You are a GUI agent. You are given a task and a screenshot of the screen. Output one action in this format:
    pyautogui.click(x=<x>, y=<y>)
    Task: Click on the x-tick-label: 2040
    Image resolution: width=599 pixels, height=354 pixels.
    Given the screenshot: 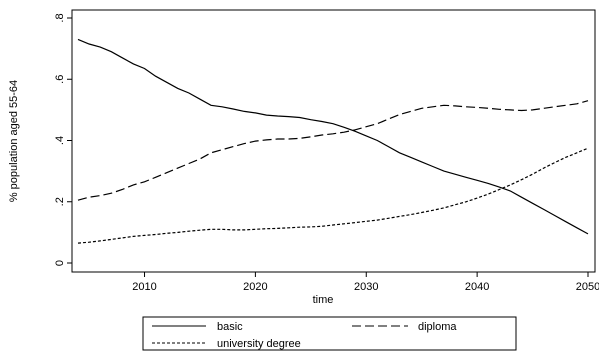 What is the action you would take?
    pyautogui.click(x=477, y=287)
    